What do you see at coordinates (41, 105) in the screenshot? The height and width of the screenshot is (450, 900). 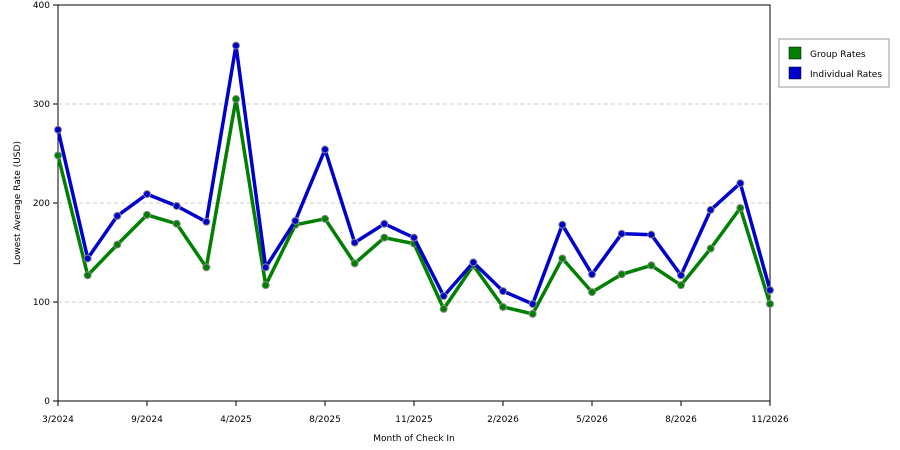 I see `y-tick-label: 300` at bounding box center [41, 105].